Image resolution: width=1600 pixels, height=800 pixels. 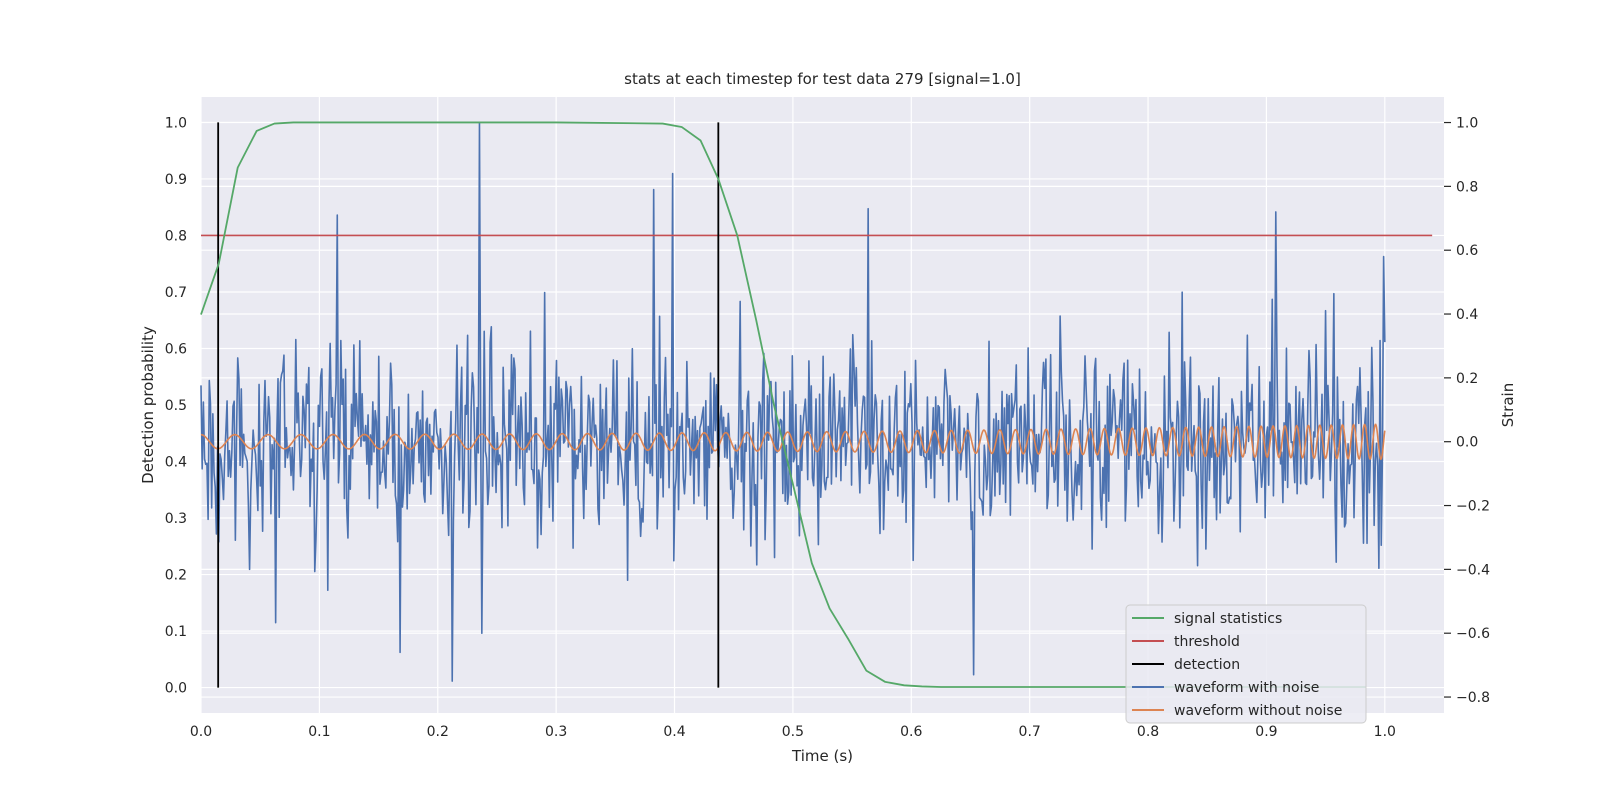 I want to click on x-tick-label: 0.3, so click(x=556, y=732).